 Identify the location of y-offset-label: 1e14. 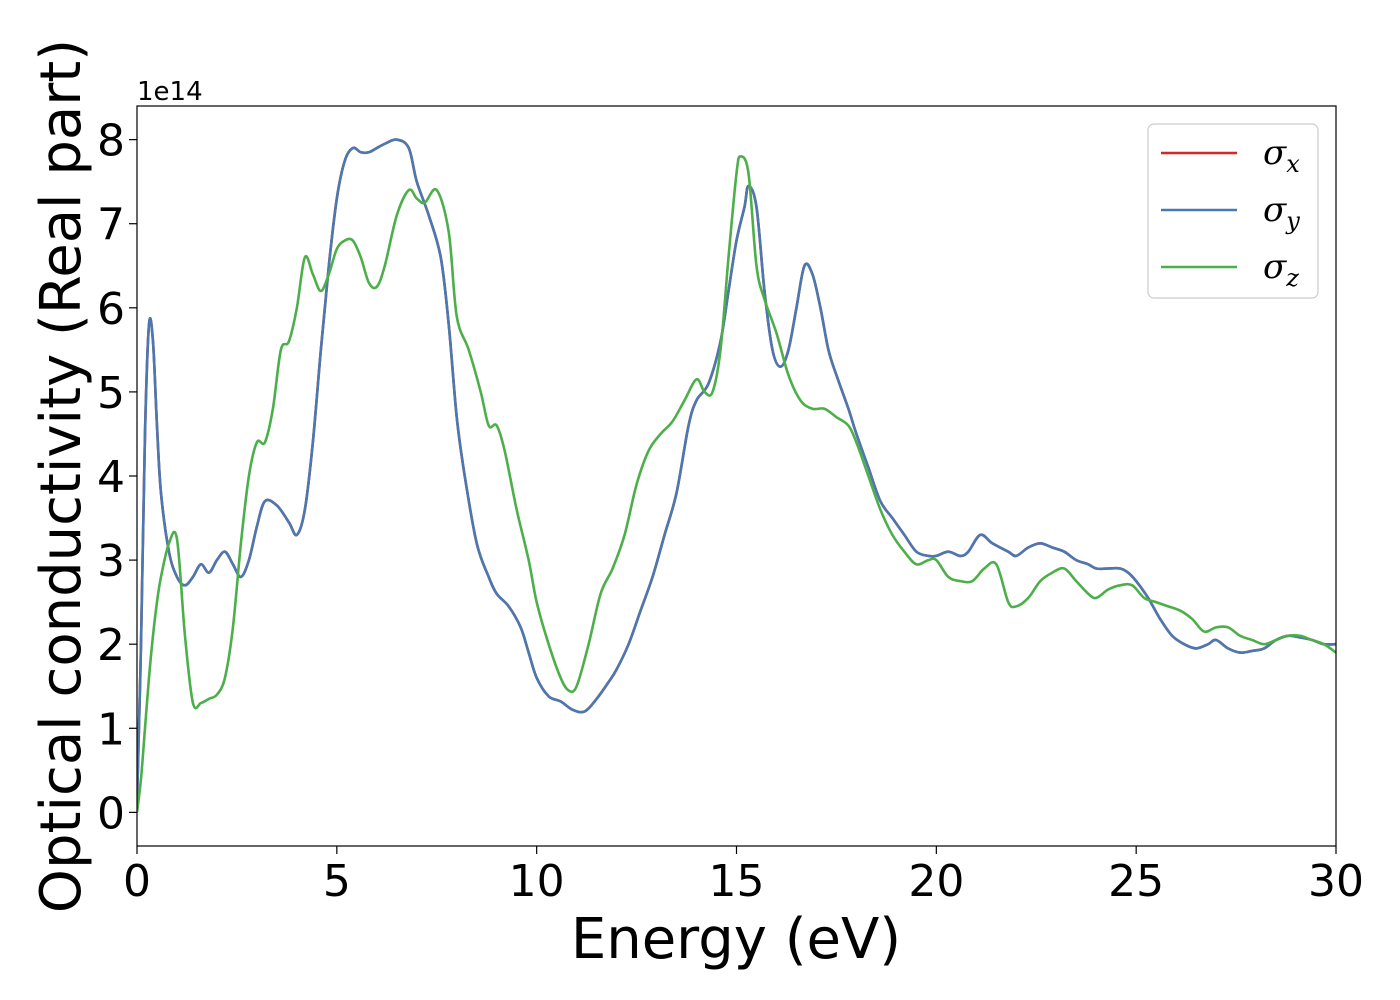
(170, 92).